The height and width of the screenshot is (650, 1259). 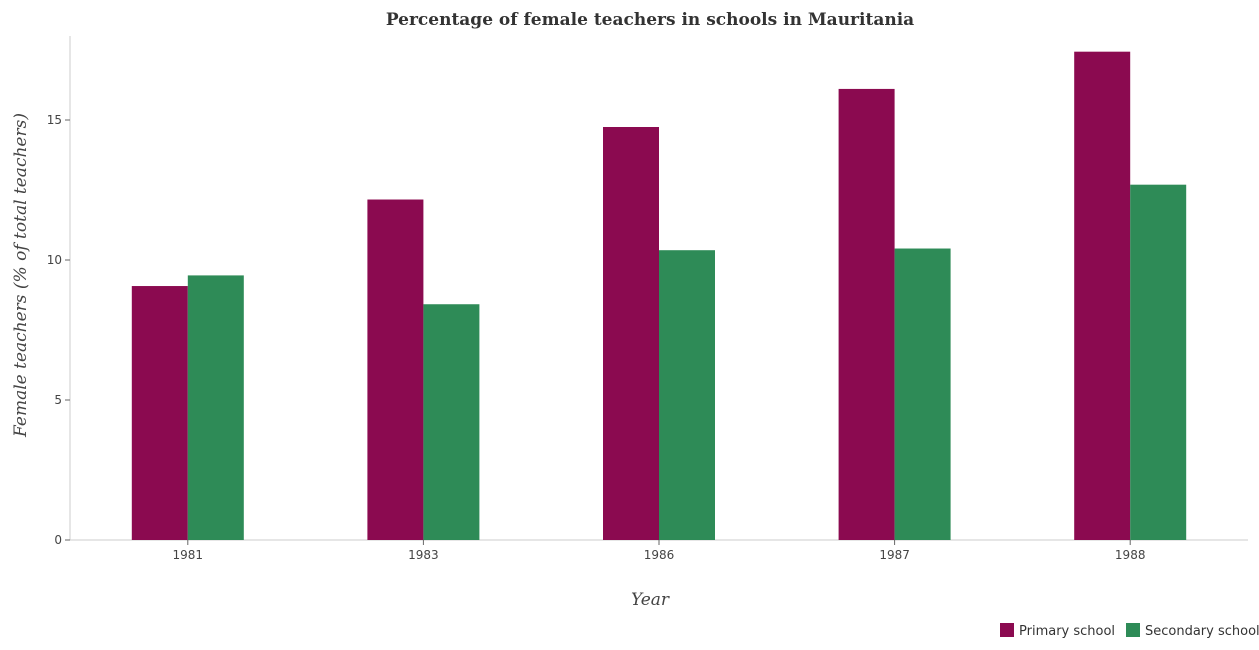 I want to click on x-axis: 1981 1983 1986 1987 1988, so click(x=659, y=551).